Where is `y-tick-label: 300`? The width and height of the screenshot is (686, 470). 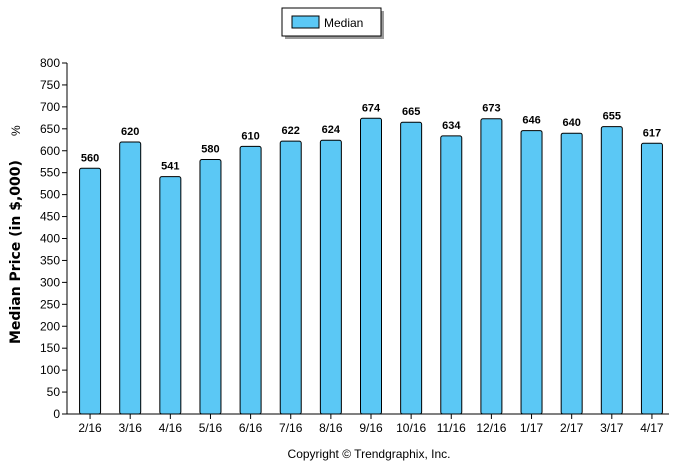 y-tick-label: 300 is located at coordinates (50, 282).